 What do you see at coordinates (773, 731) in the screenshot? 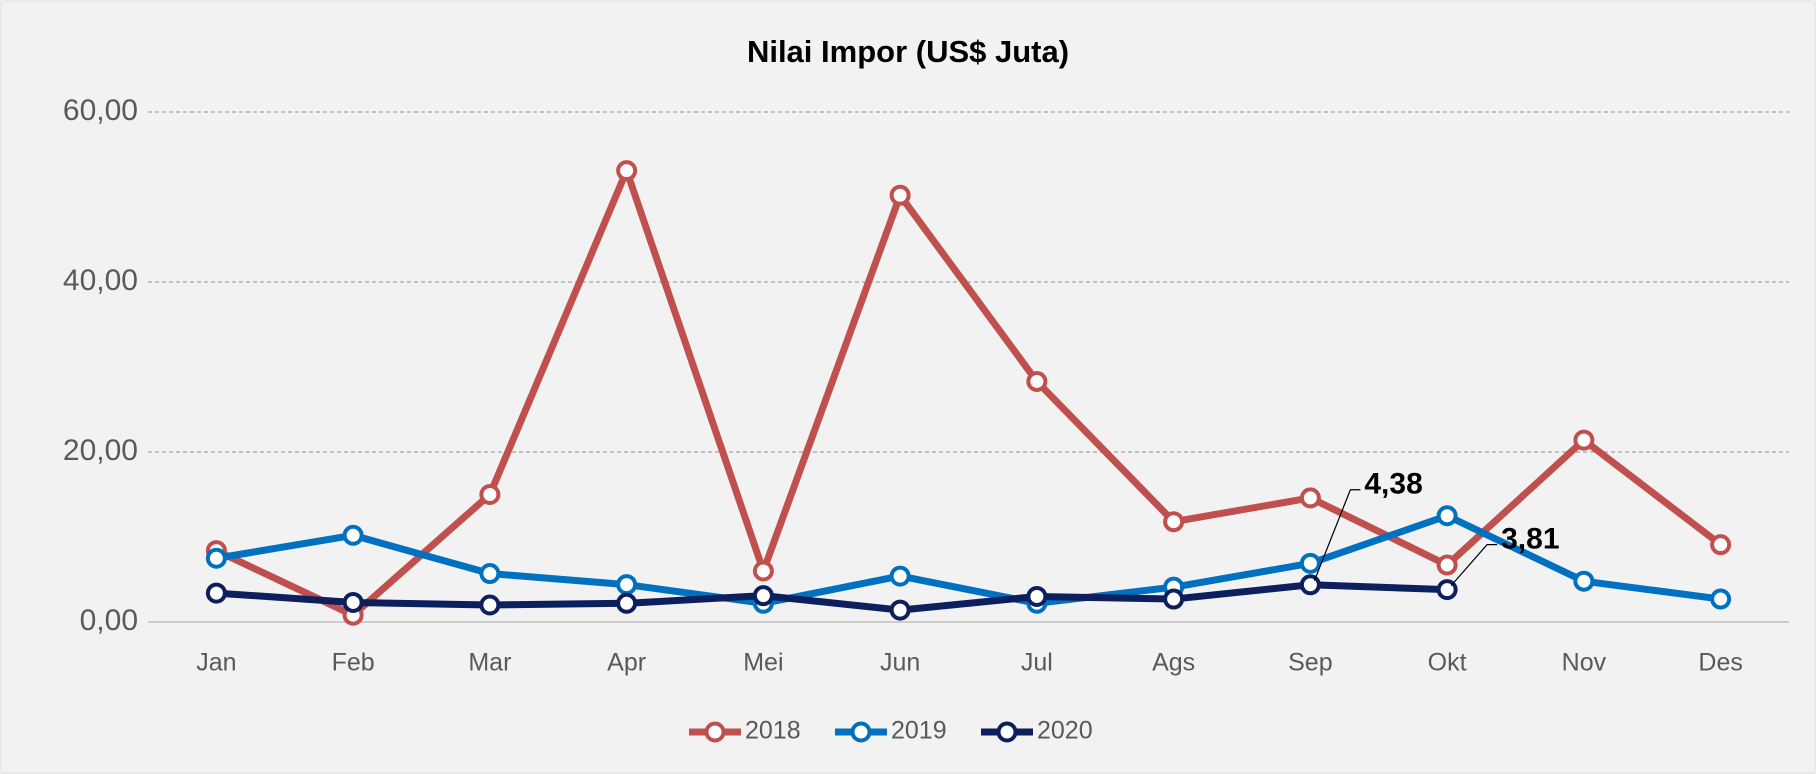
I see `legend-label: 2018` at bounding box center [773, 731].